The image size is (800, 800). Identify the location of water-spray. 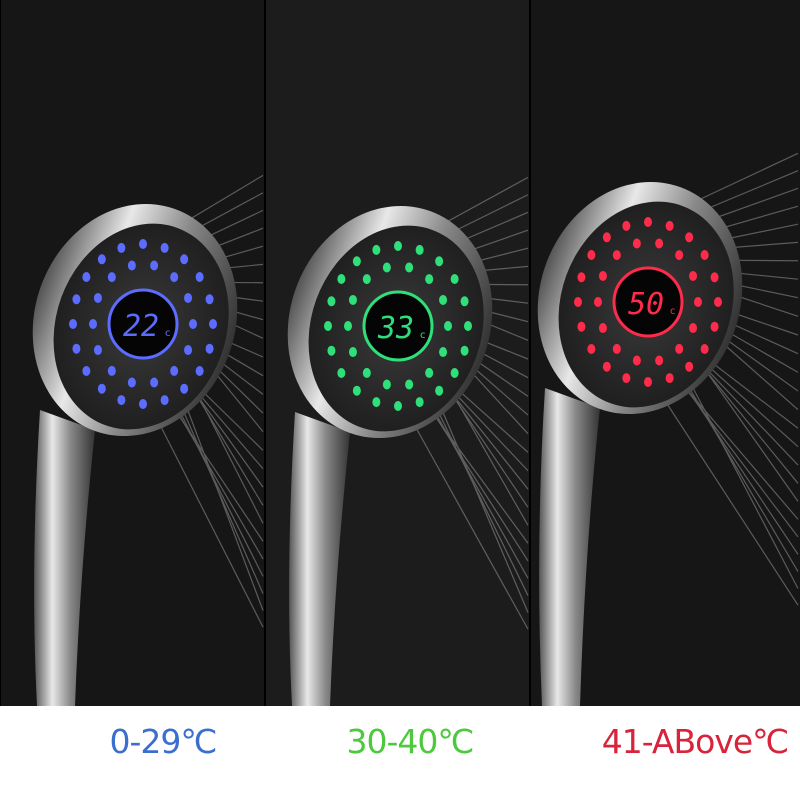
(469, 403).